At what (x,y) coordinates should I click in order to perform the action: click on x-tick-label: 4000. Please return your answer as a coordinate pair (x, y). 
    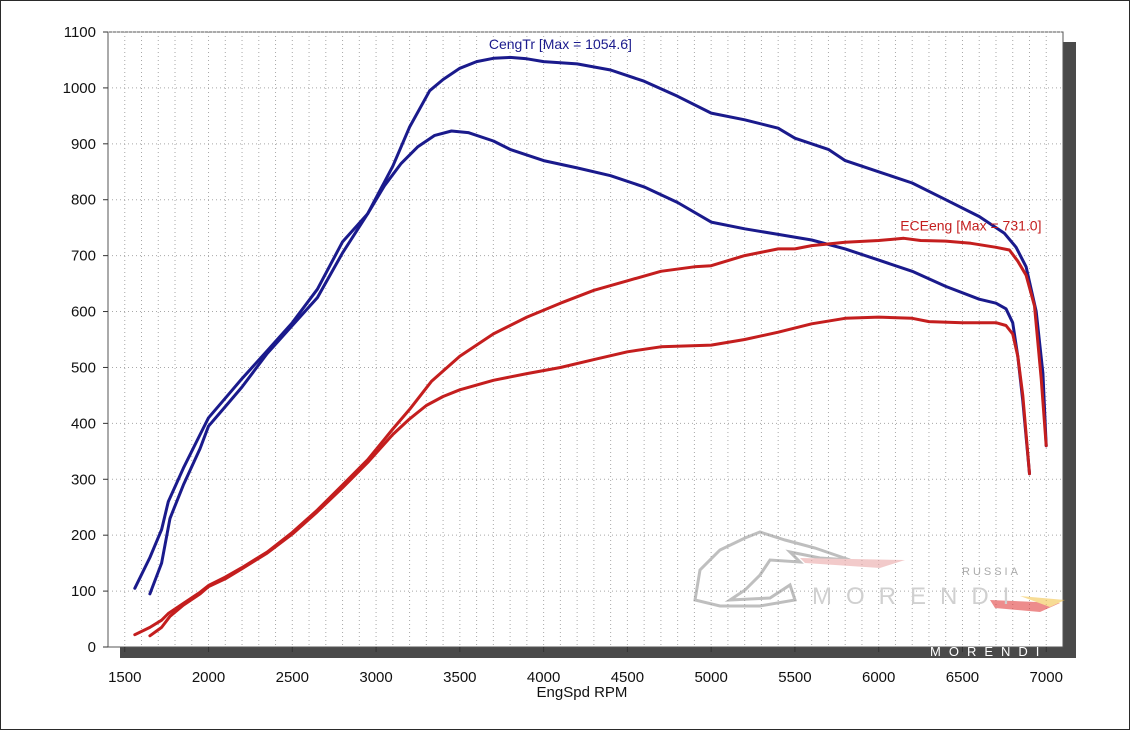
    Looking at the image, I should click on (543, 677).